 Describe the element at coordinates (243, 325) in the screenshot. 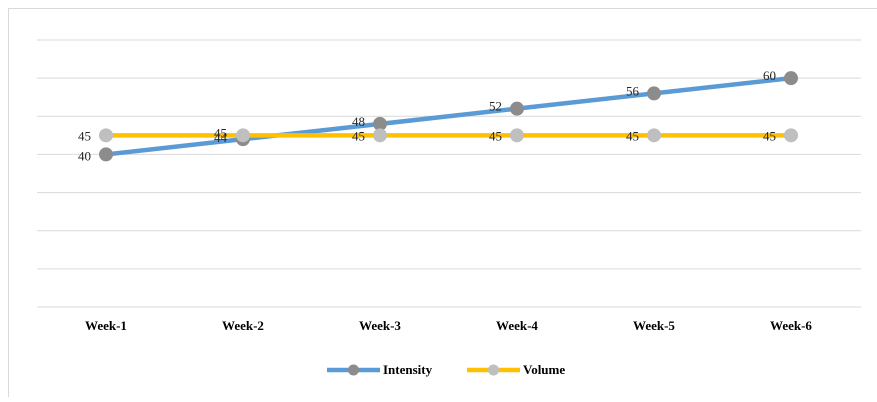

I see `x-tick-label: Week-2` at that location.